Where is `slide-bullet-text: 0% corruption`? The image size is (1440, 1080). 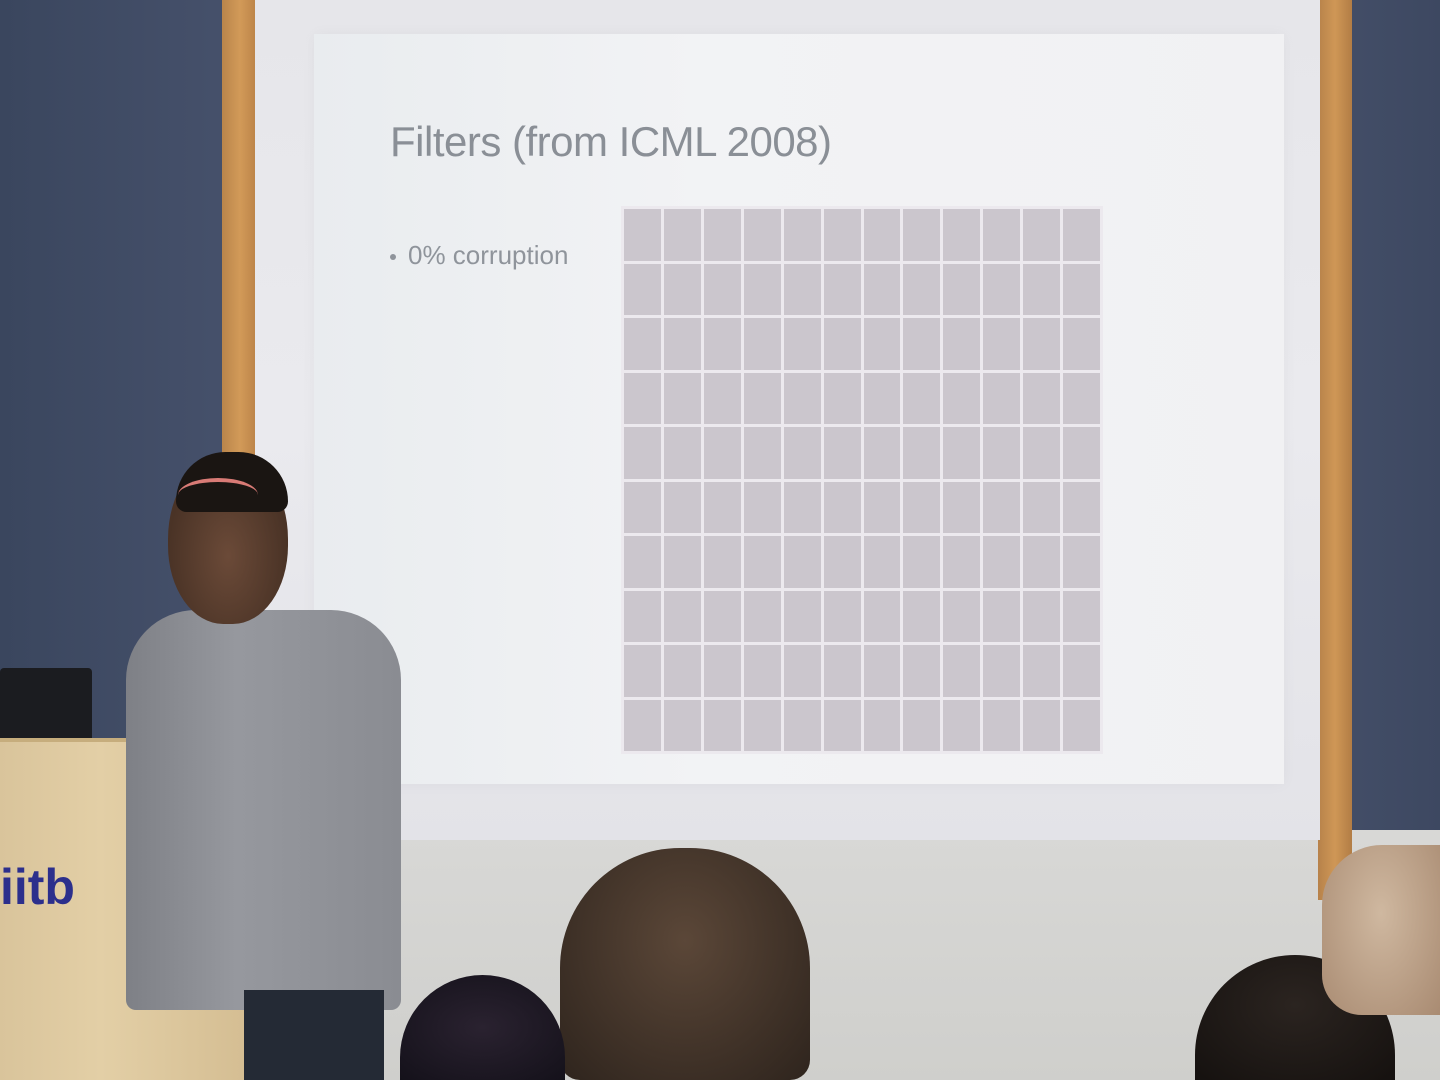 slide-bullet-text: 0% corruption is located at coordinates (488, 255).